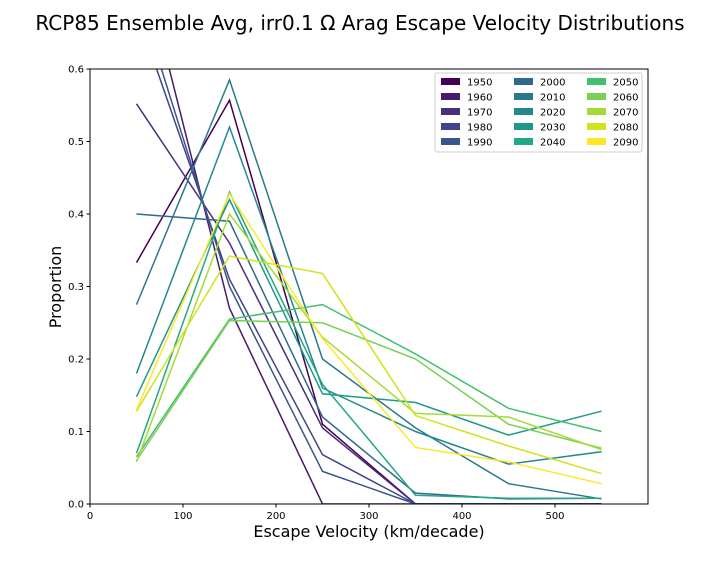  I want to click on legend-swatch-2020, so click(523, 111).